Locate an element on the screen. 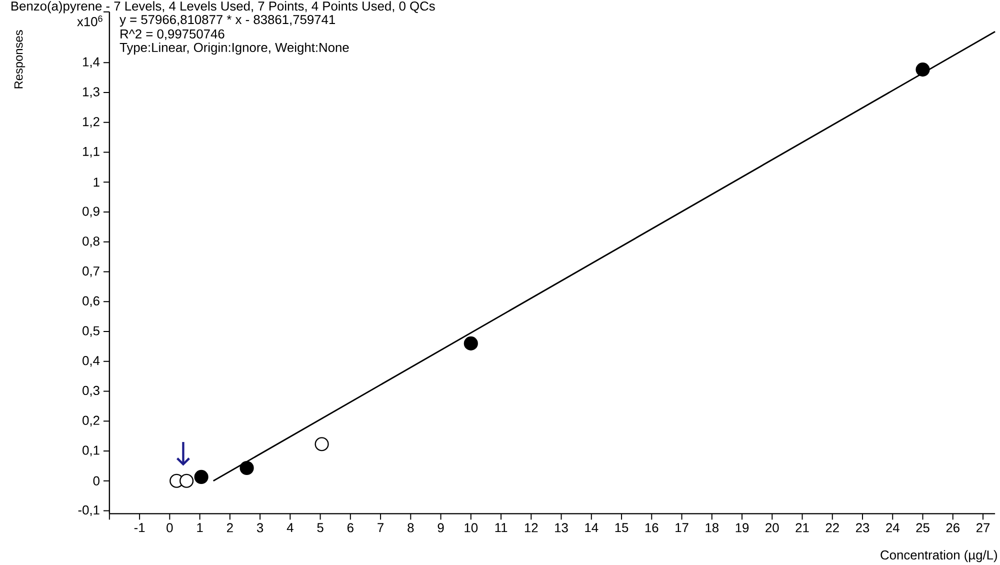  x-tick-label: 17 is located at coordinates (682, 527).